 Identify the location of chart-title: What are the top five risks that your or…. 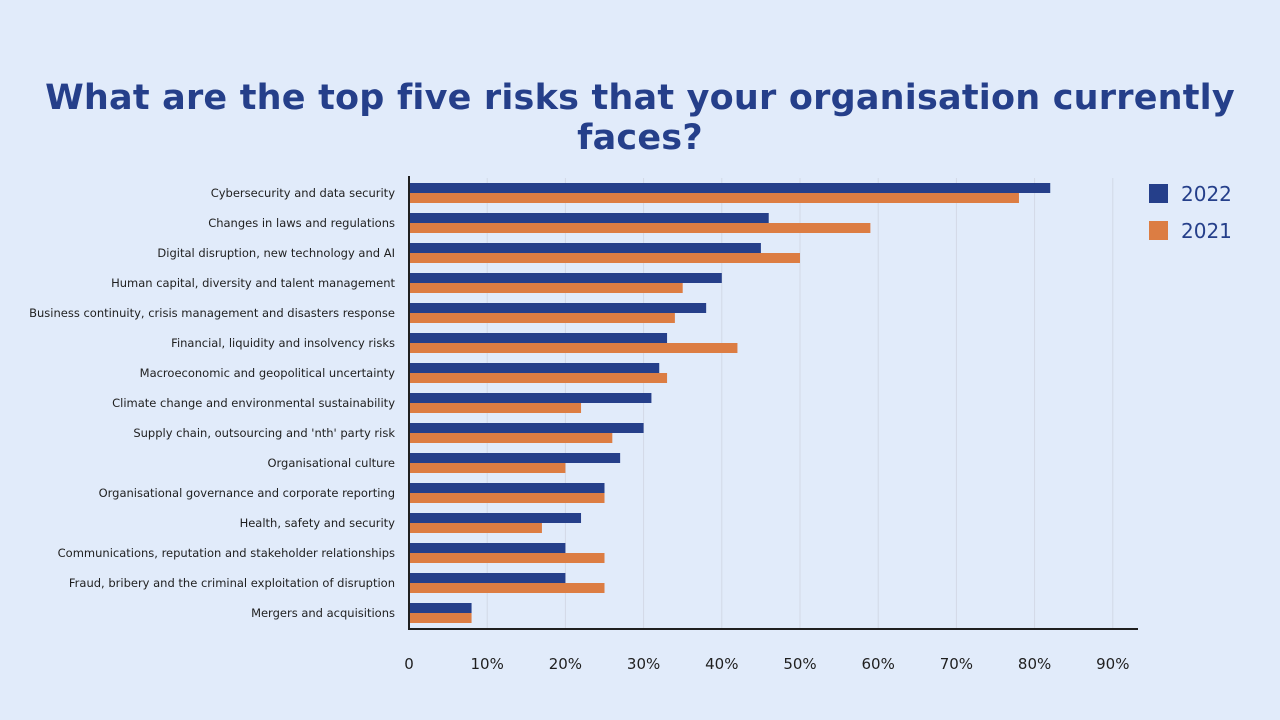
(640, 118).